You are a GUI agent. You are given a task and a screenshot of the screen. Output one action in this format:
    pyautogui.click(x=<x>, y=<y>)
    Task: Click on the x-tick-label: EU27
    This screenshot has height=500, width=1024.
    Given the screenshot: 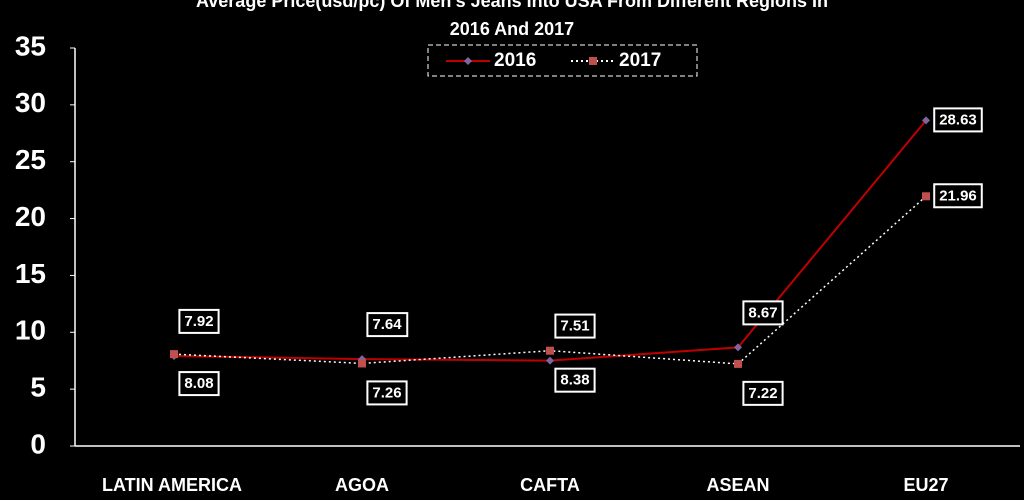 What is the action you would take?
    pyautogui.click(x=925, y=485)
    